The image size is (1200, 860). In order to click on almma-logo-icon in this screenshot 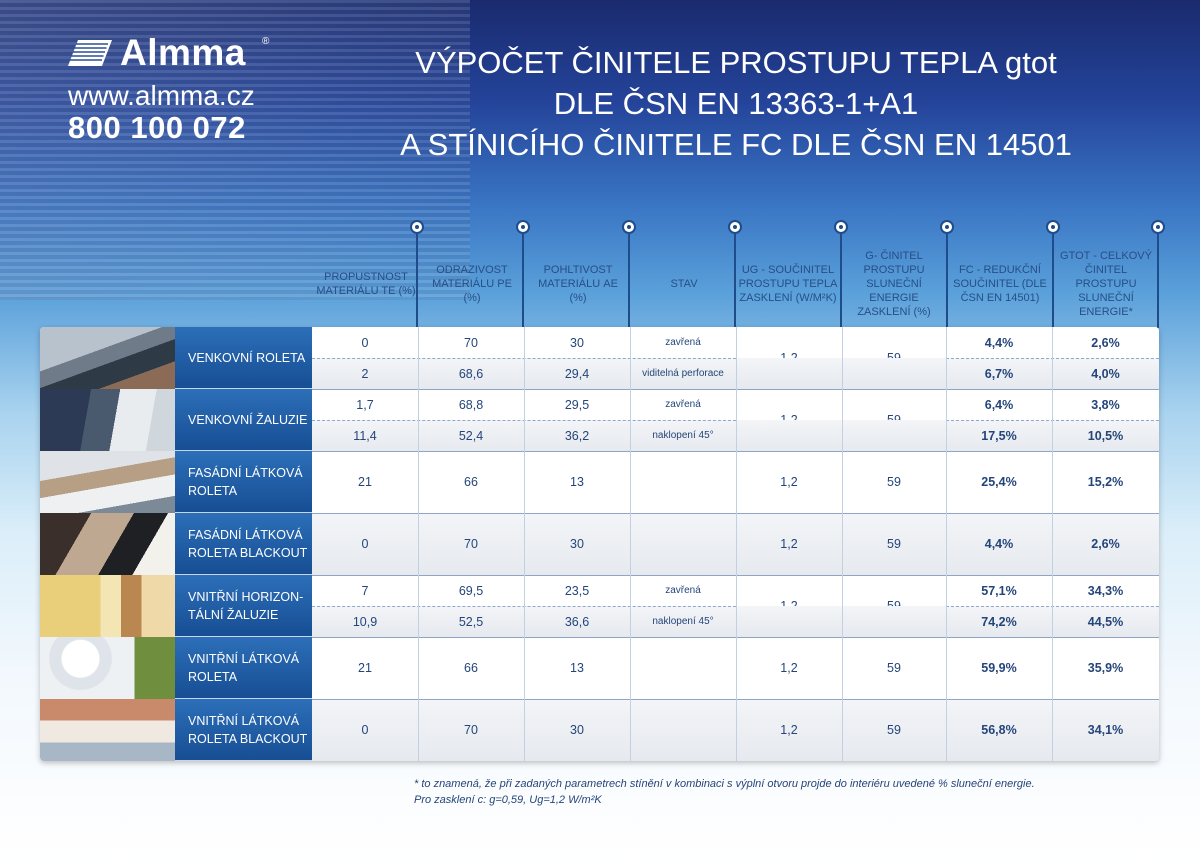, I will do `click(90, 53)`.